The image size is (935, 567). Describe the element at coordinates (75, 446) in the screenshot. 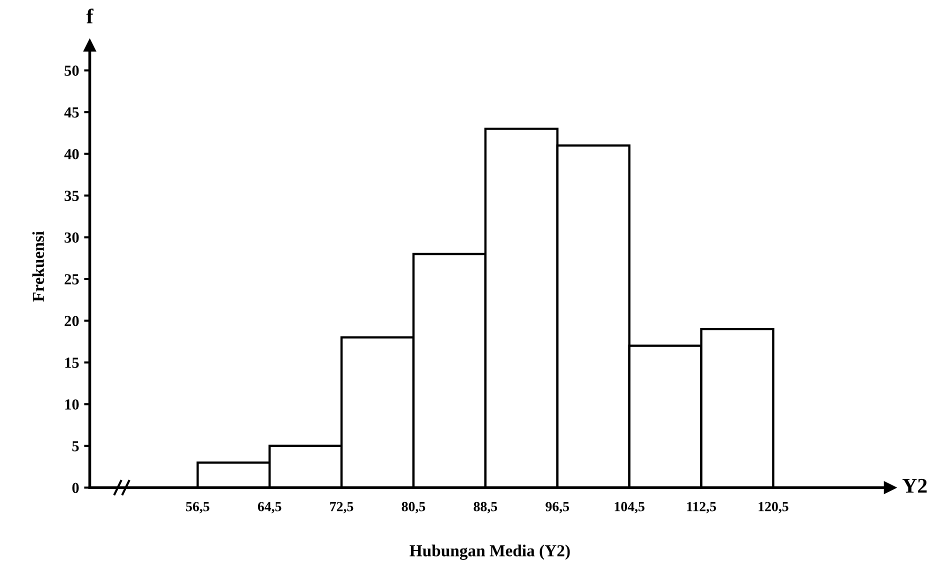

I see `y-tick-label: 5` at that location.